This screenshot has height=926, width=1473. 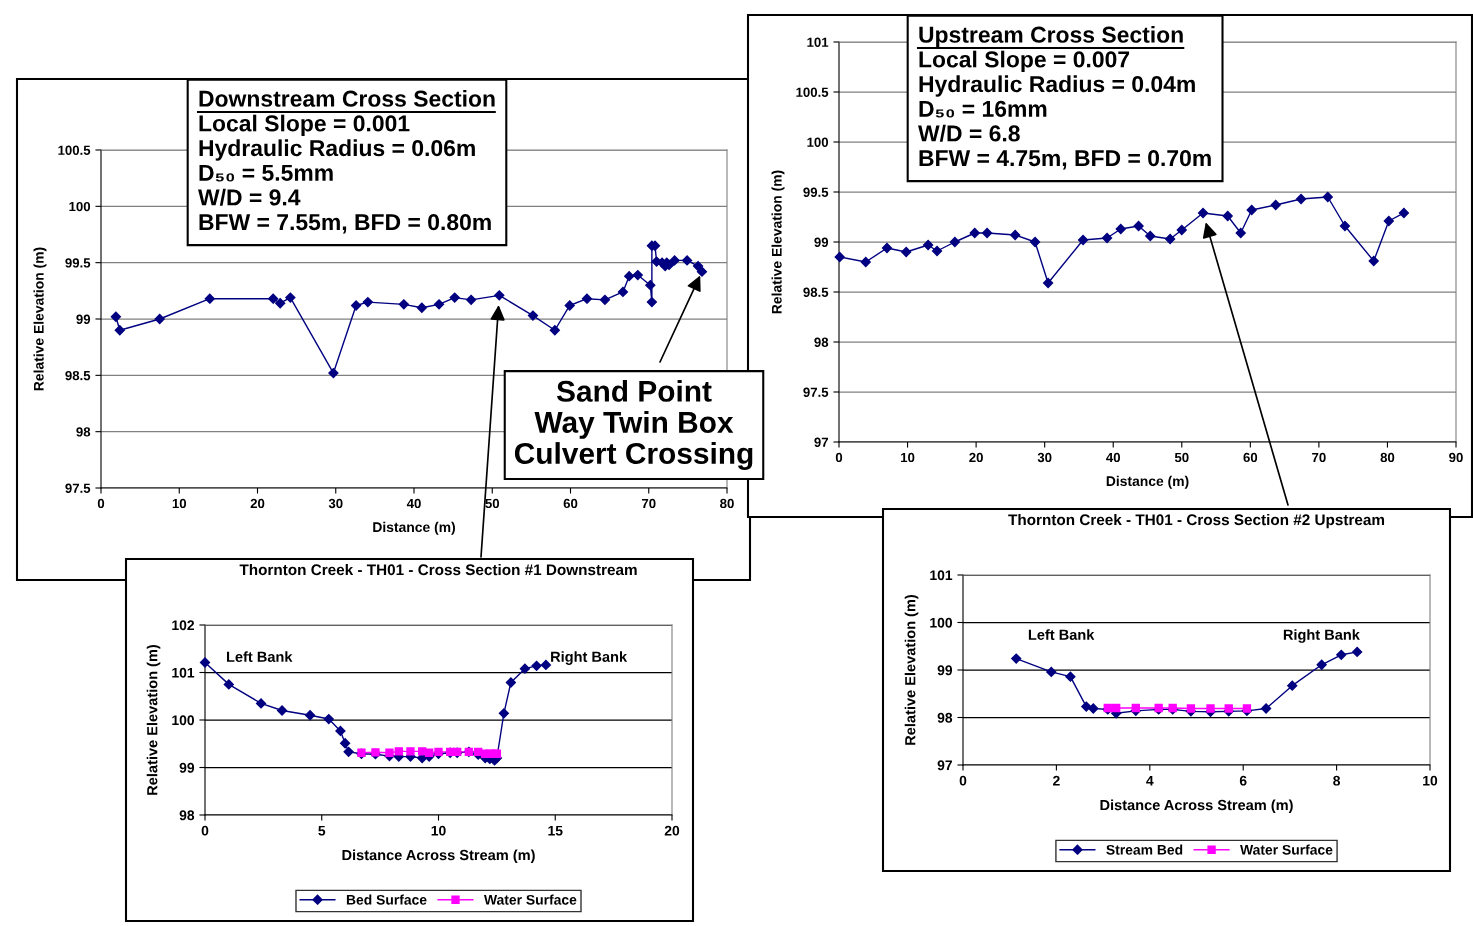 What do you see at coordinates (266, 173) in the screenshot?
I see `annotation: D₅₀ = 5.5mm` at bounding box center [266, 173].